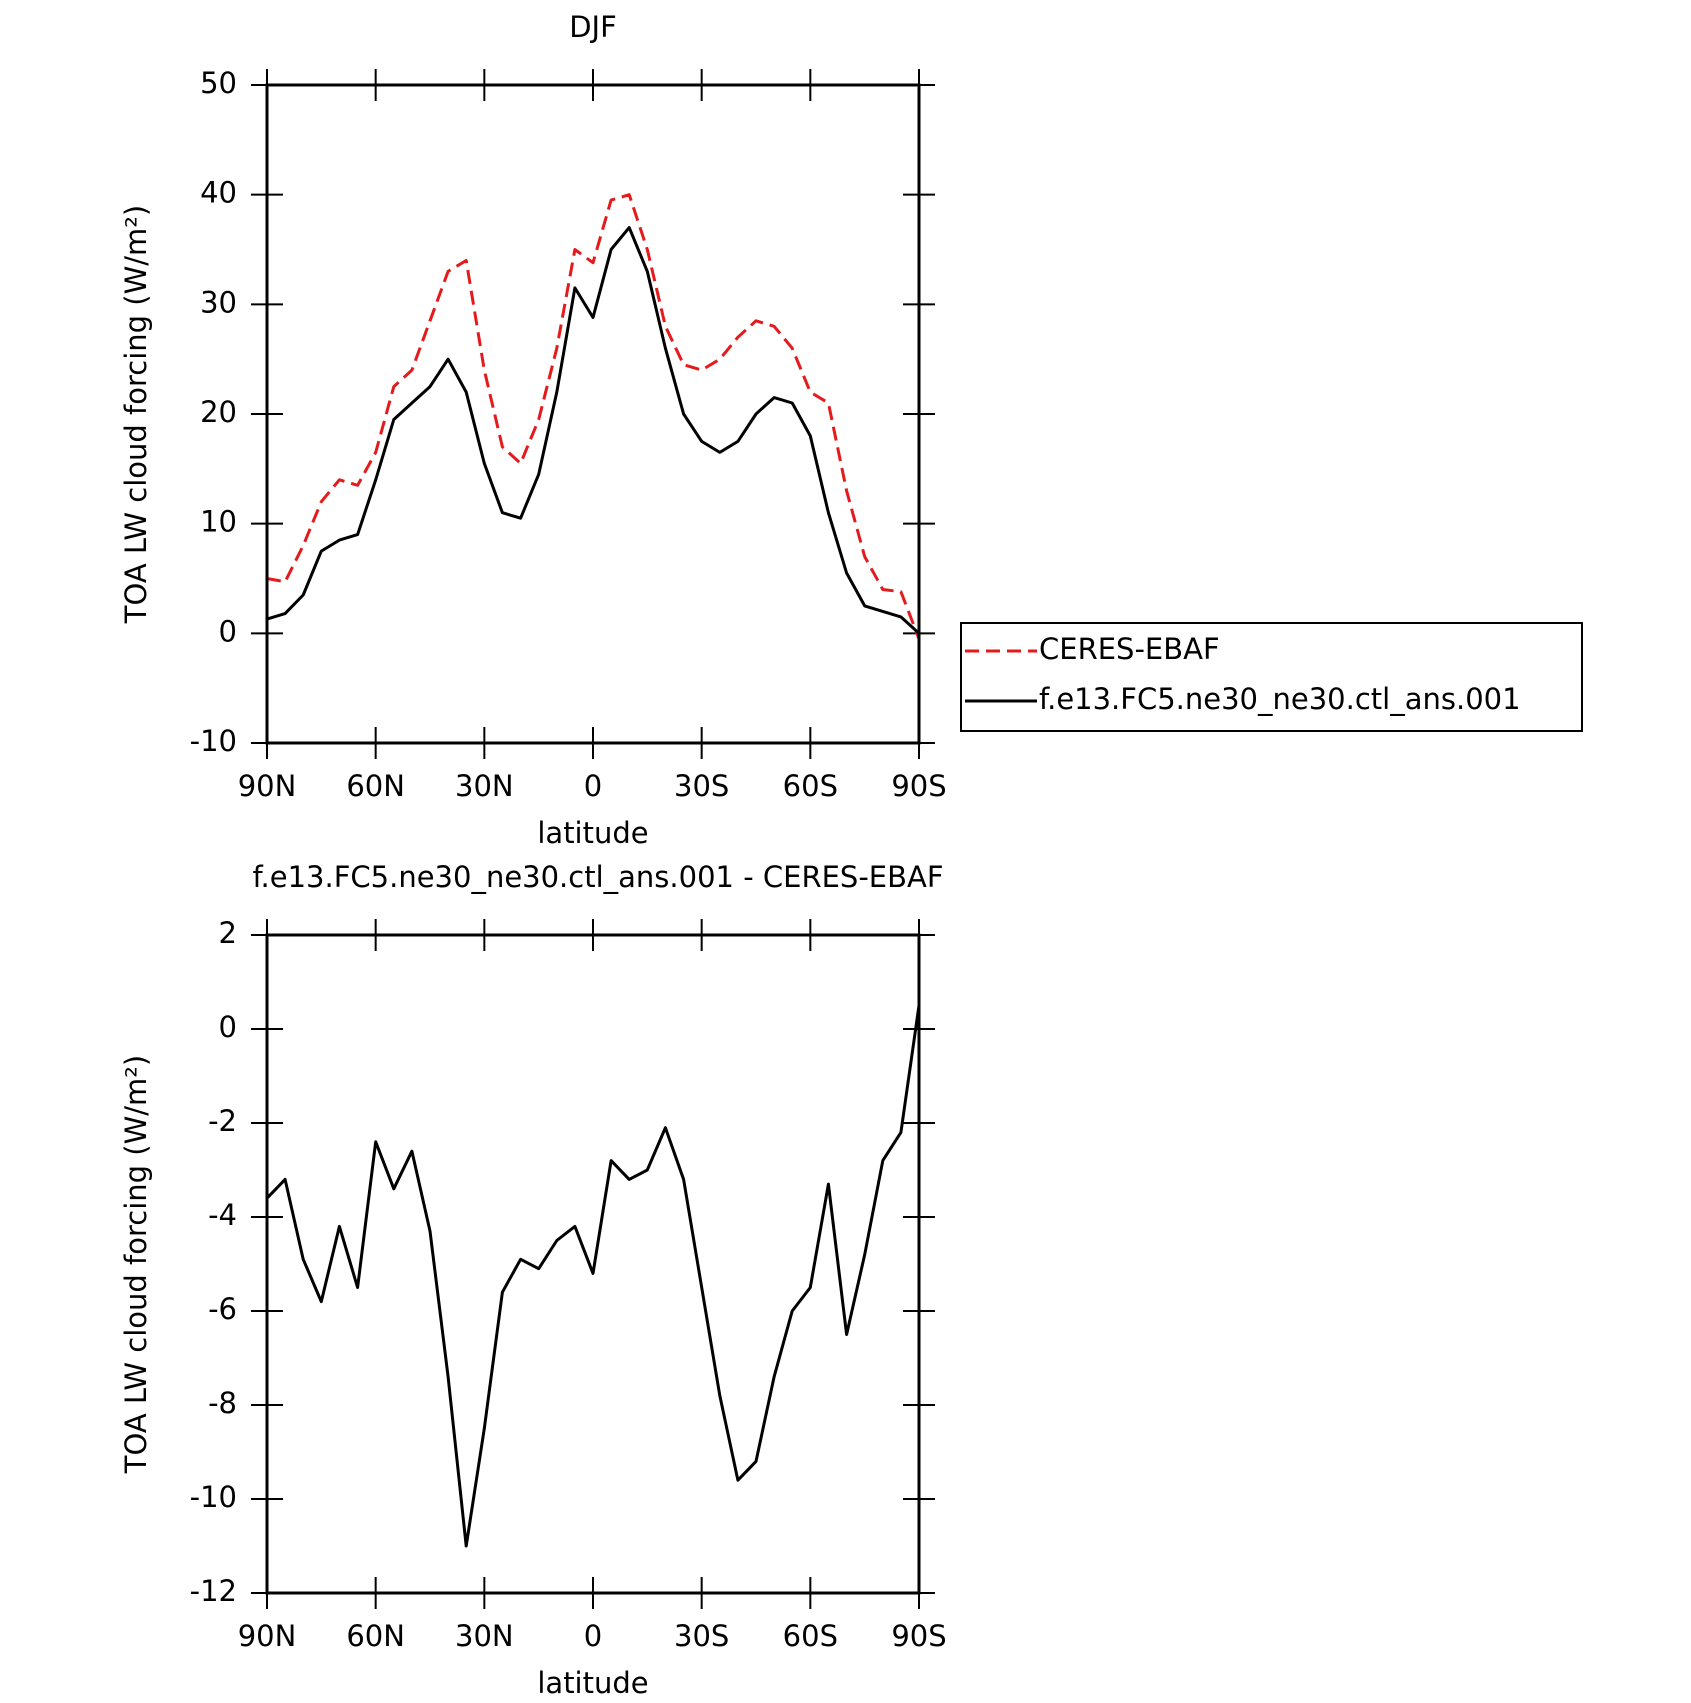 The height and width of the screenshot is (1703, 1691). What do you see at coordinates (593, 27) in the screenshot?
I see `chart-title: DJF` at bounding box center [593, 27].